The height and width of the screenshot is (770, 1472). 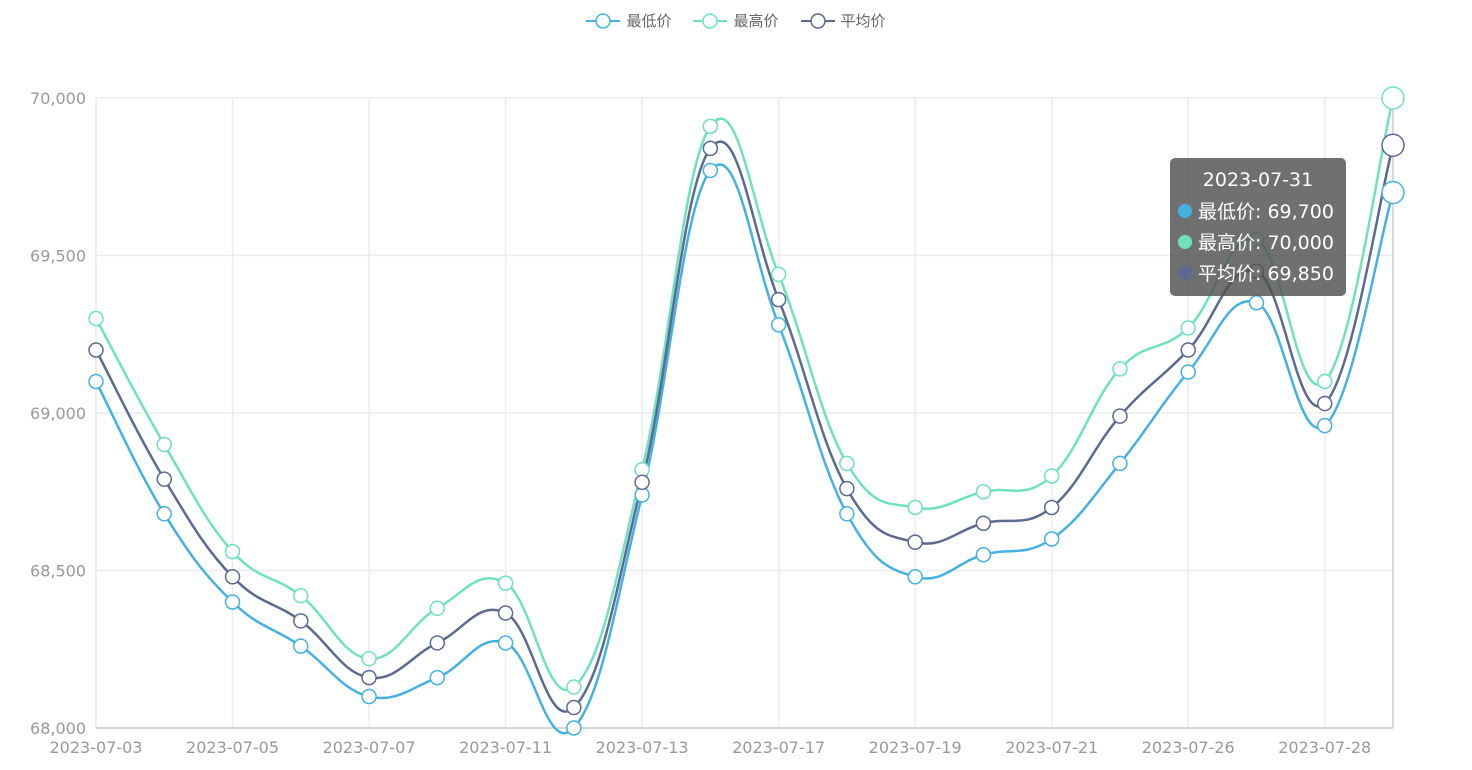 What do you see at coordinates (232, 747) in the screenshot?
I see `x-tick-label: 2023-07-05` at bounding box center [232, 747].